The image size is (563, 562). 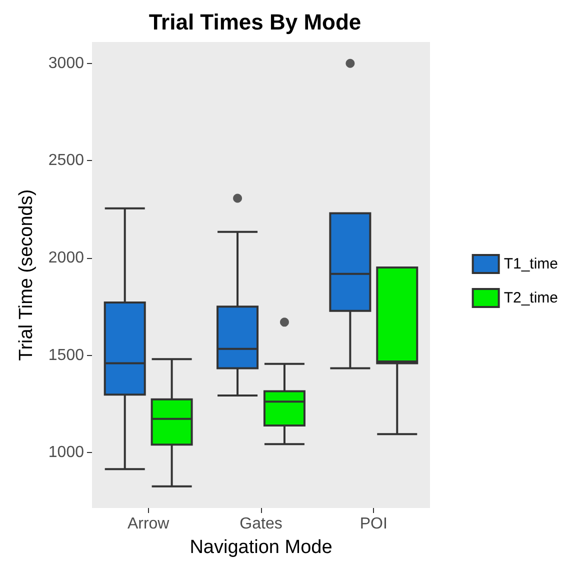 What do you see at coordinates (374, 524) in the screenshot?
I see `x-tick-label: POI` at bounding box center [374, 524].